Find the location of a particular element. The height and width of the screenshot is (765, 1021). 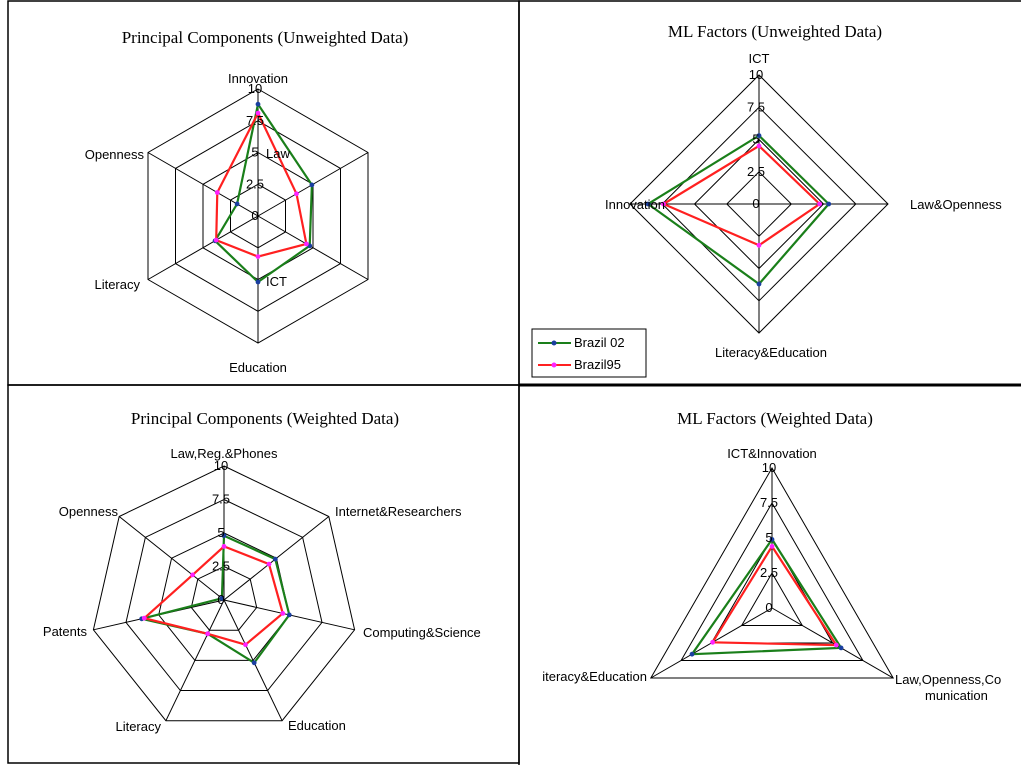

axis-label-line: Law is located at coordinates (278, 153).